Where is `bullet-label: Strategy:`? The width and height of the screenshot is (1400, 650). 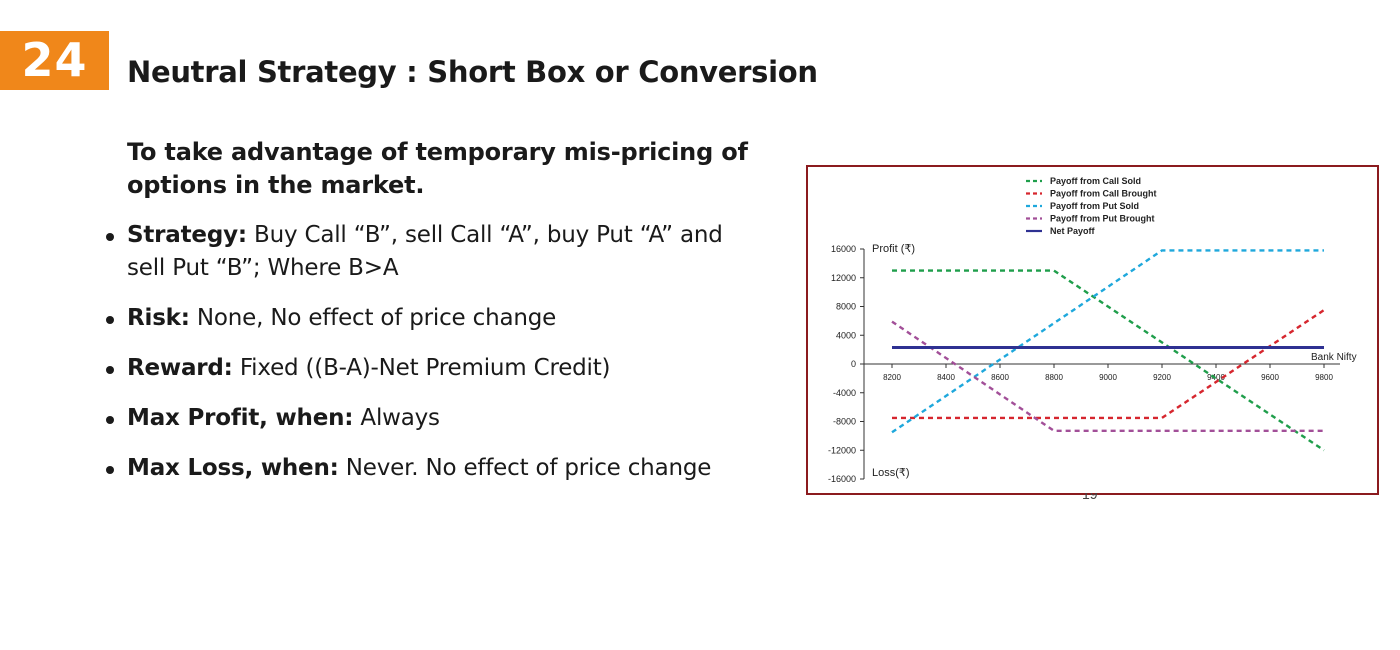 bullet-label: Strategy: is located at coordinates (187, 235).